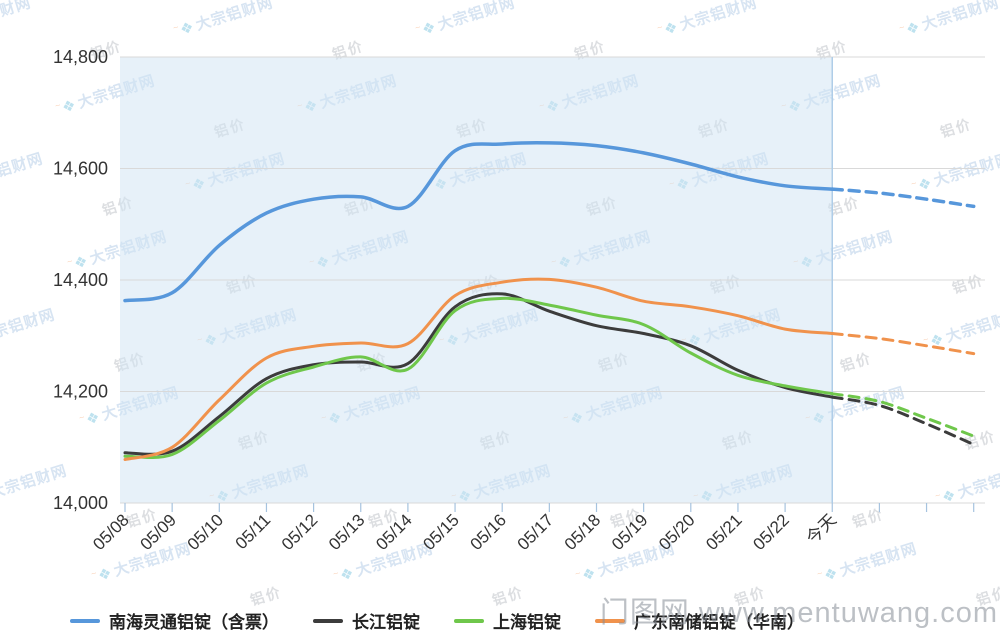 The width and height of the screenshot is (1000, 639). What do you see at coordinates (253, 531) in the screenshot?
I see `x-axis-tick-label: 05/11` at bounding box center [253, 531].